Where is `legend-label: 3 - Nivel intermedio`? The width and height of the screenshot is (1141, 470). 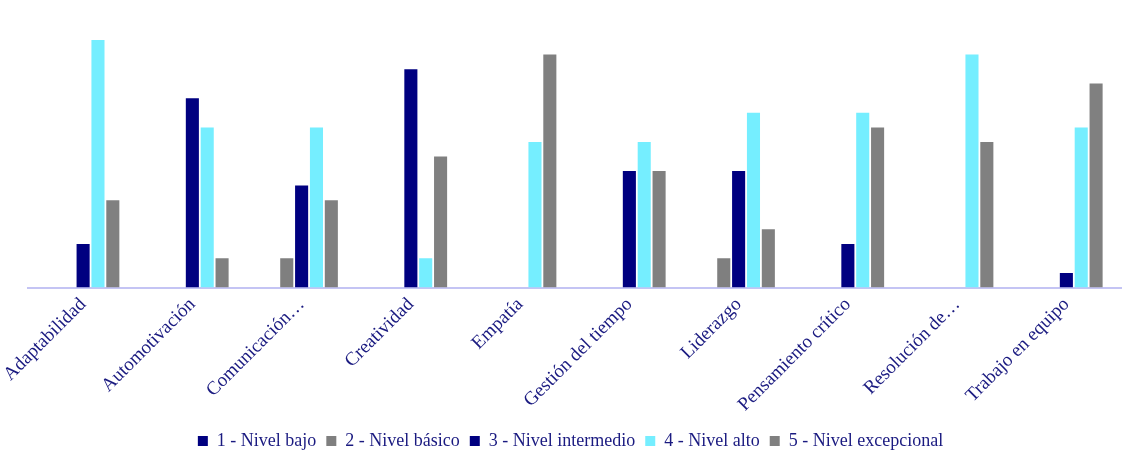
legend-label: 3 - Nivel intermedio is located at coordinates (562, 439).